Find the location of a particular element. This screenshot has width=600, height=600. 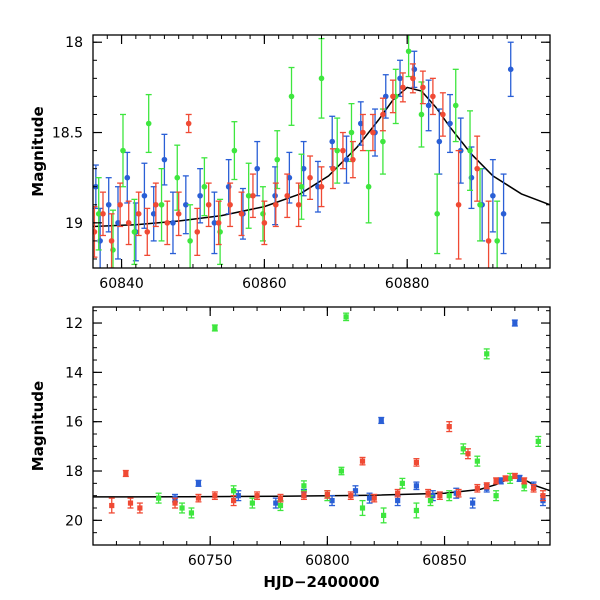

y-tick-label: 18 is located at coordinates (74, 43).